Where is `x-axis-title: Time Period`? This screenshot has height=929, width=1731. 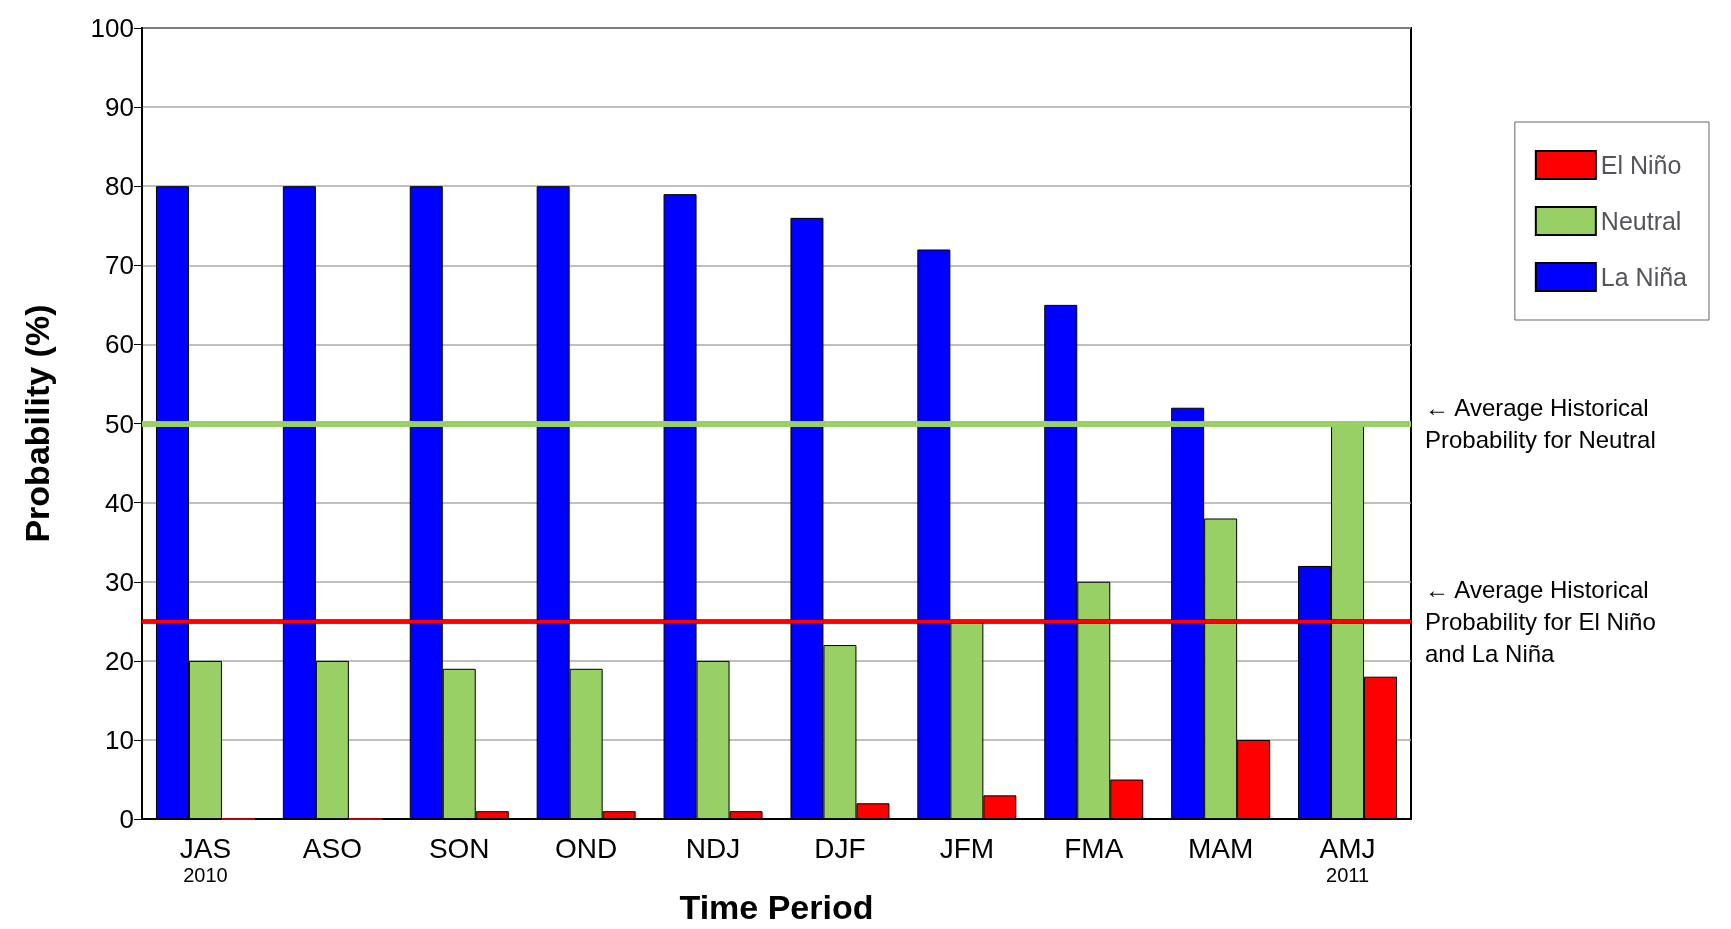
x-axis-title: Time Period is located at coordinates (776, 907).